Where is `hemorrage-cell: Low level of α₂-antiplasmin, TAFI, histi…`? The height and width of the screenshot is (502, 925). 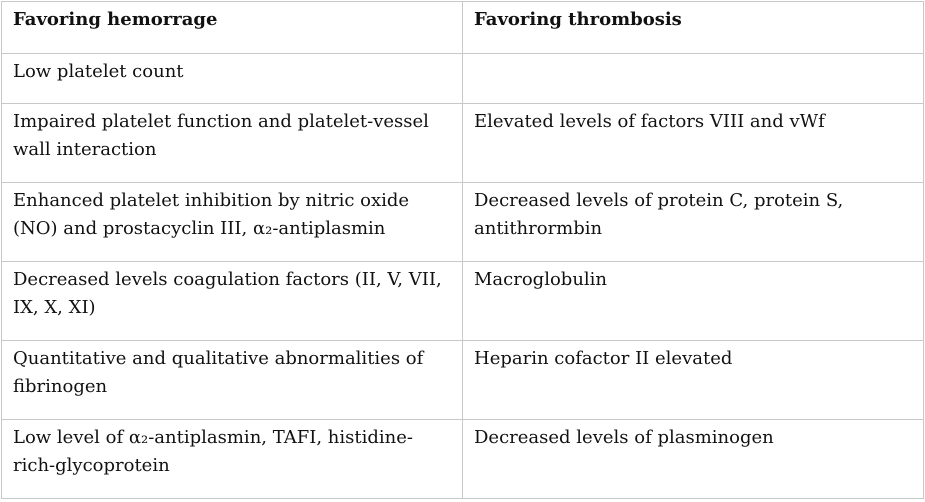 hemorrage-cell: Low level of α₂-antiplasmin, TAFI, histi… is located at coordinates (232, 459).